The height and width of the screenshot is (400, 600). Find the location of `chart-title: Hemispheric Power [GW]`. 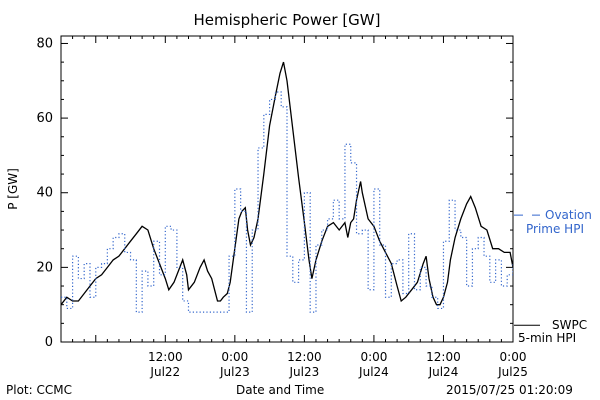

chart-title: Hemispheric Power [GW] is located at coordinates (287, 20).